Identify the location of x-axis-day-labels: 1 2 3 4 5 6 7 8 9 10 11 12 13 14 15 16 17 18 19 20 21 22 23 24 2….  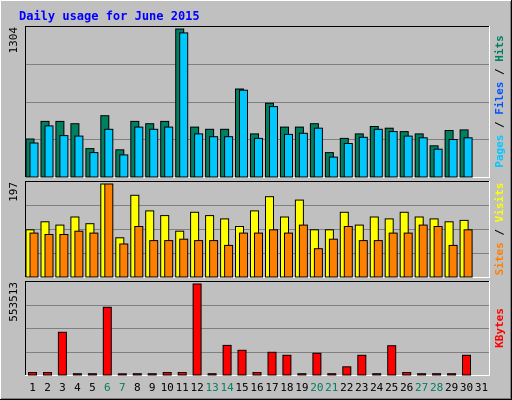
(258, 387).